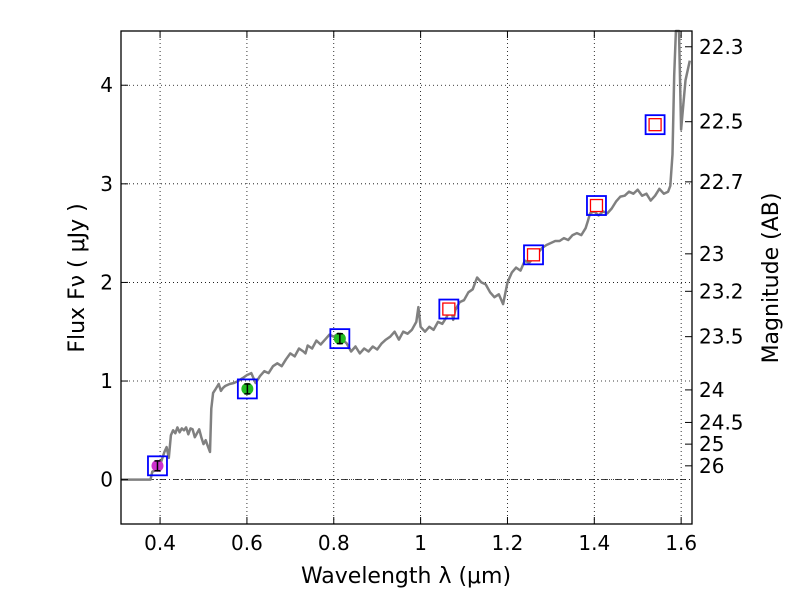 Image resolution: width=800 pixels, height=600 pixels. What do you see at coordinates (721, 182) in the screenshot?
I see `magnitude-tick-label: 22.7` at bounding box center [721, 182].